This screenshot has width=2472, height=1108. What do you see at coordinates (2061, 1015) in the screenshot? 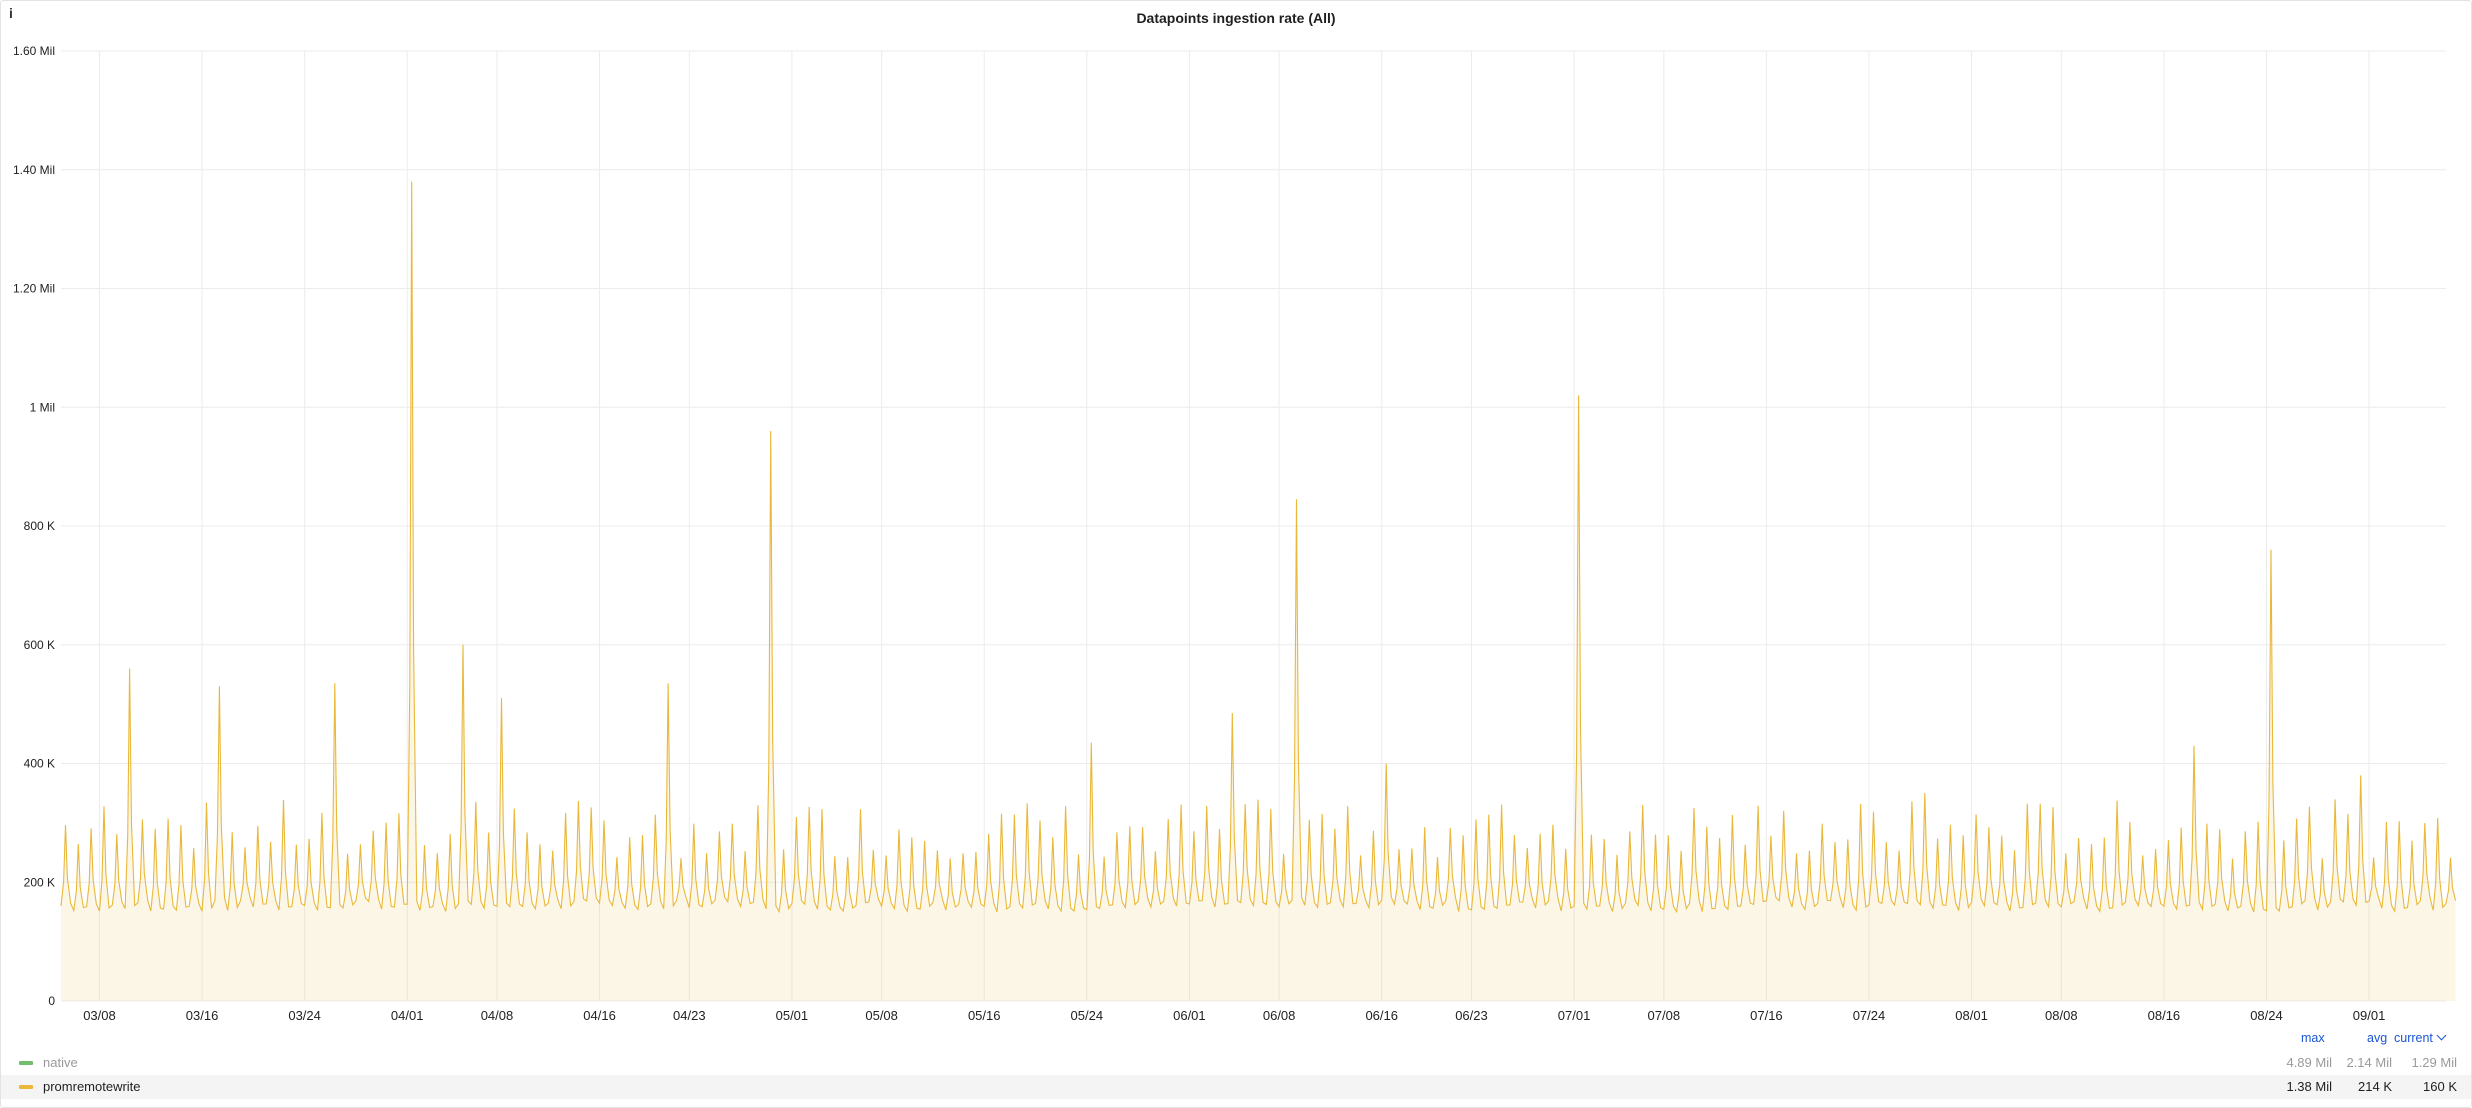
I see `x-tick-label: 08/08` at bounding box center [2061, 1015].